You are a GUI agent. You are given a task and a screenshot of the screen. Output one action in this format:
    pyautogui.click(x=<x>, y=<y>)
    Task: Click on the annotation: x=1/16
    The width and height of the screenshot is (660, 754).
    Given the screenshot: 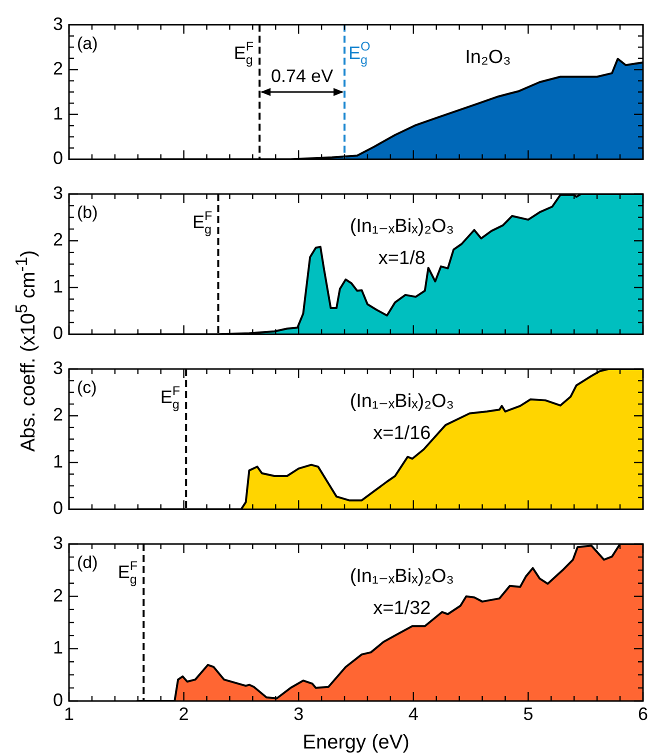 What is the action you would take?
    pyautogui.click(x=402, y=433)
    